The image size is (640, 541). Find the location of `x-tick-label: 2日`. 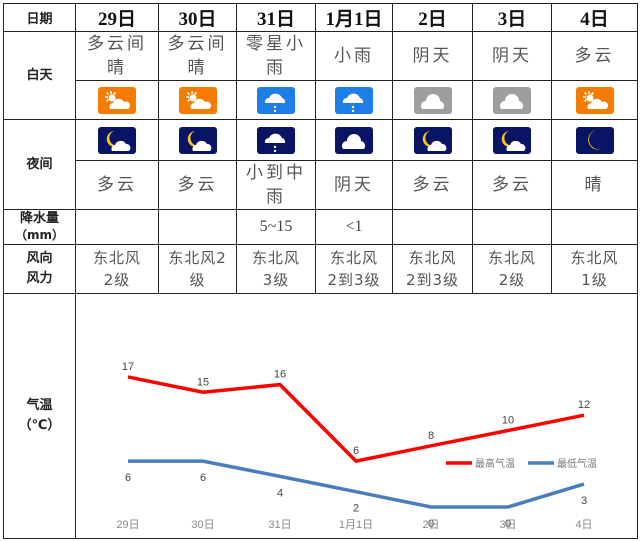

x-tick-label: 2日 is located at coordinates (430, 525).